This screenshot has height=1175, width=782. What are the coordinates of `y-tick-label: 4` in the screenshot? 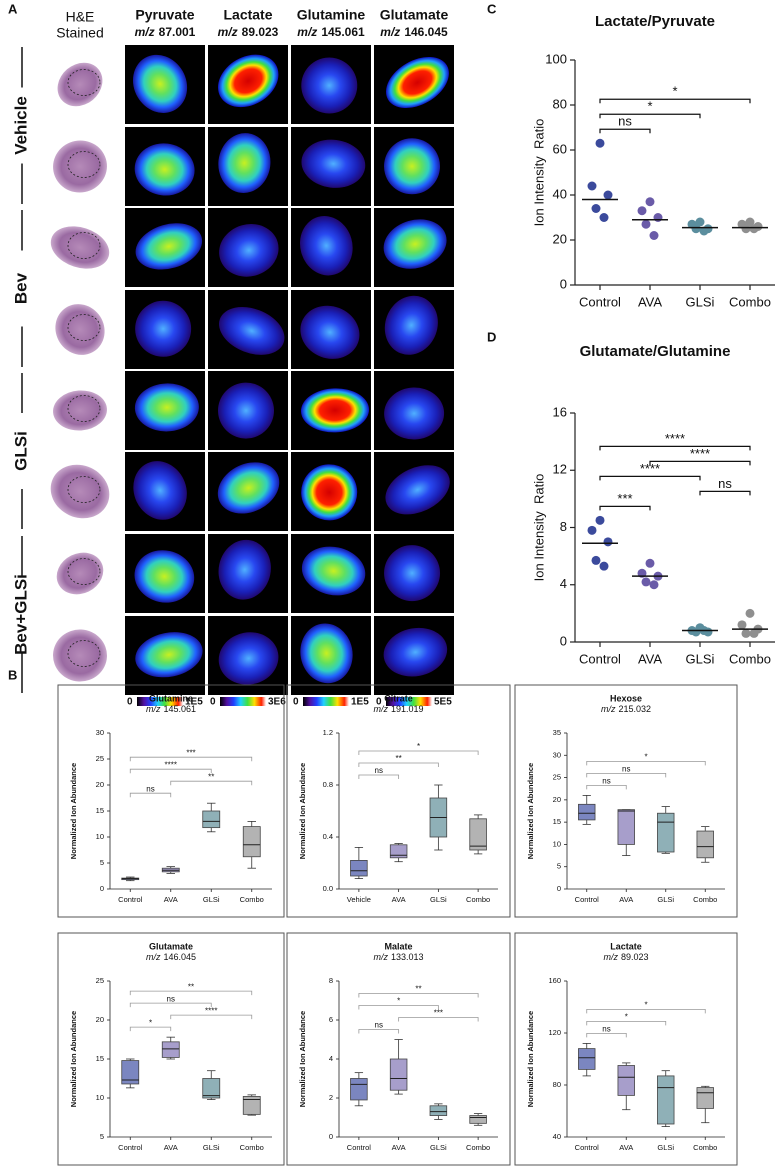 It's located at (563, 583).